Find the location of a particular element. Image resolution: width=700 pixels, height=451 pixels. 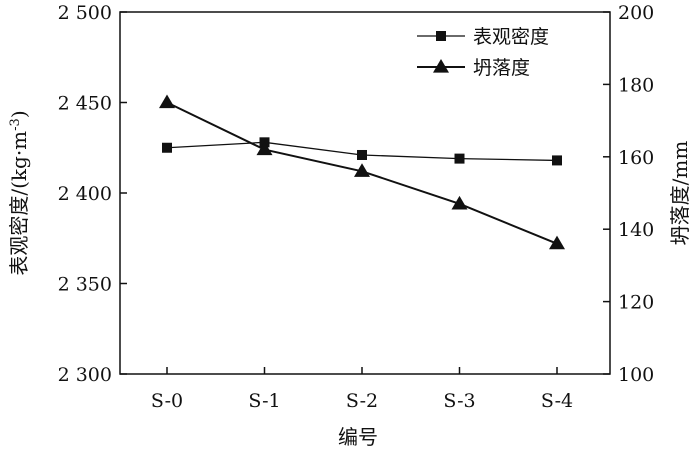

legend-square-marker is located at coordinates (441, 36).